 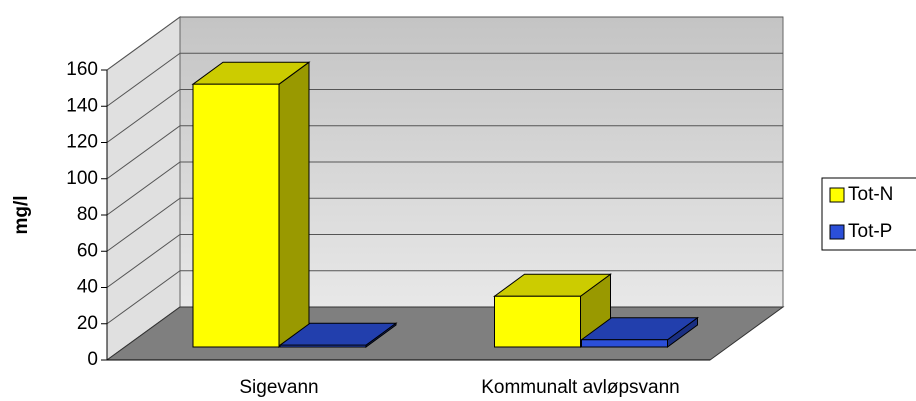 What do you see at coordinates (870, 194) in the screenshot?
I see `legend-label: Tot-N` at bounding box center [870, 194].